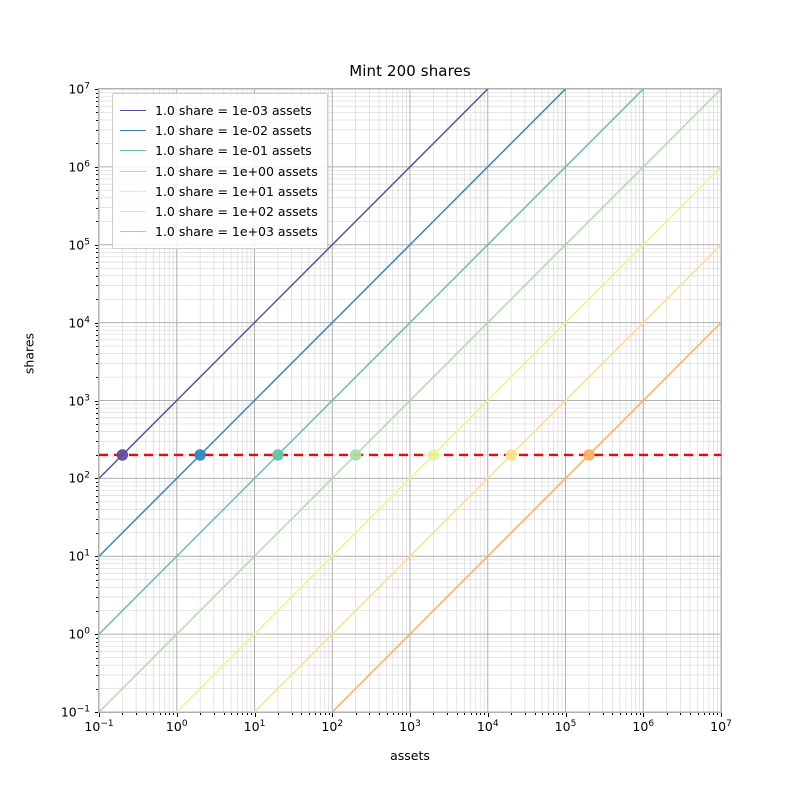 This screenshot has width=800, height=800. I want to click on legend-item: 1.0 share = 1e-02 assets, so click(219, 130).